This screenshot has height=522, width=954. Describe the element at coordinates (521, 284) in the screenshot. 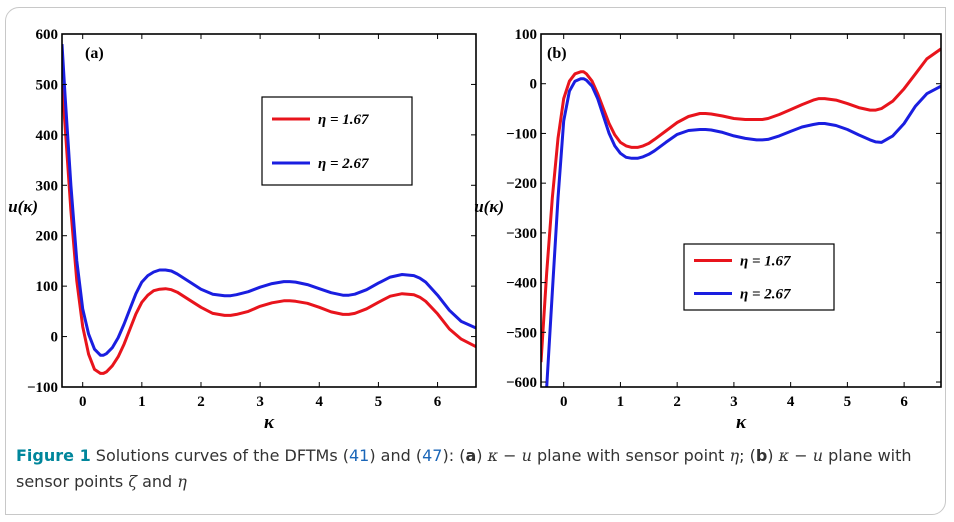

I see `y-tick-label: −400` at that location.